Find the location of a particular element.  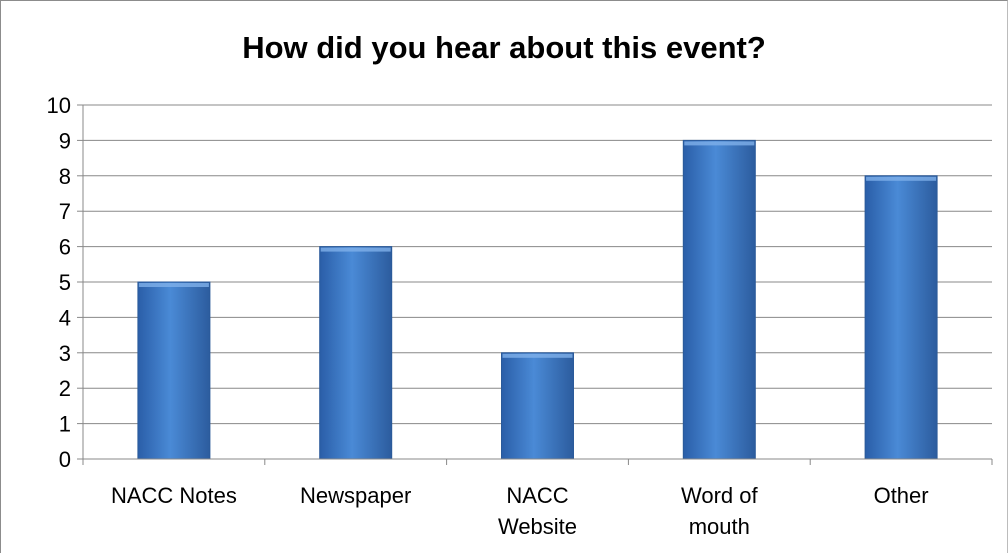

y-tick-label: 6 is located at coordinates (65, 247).